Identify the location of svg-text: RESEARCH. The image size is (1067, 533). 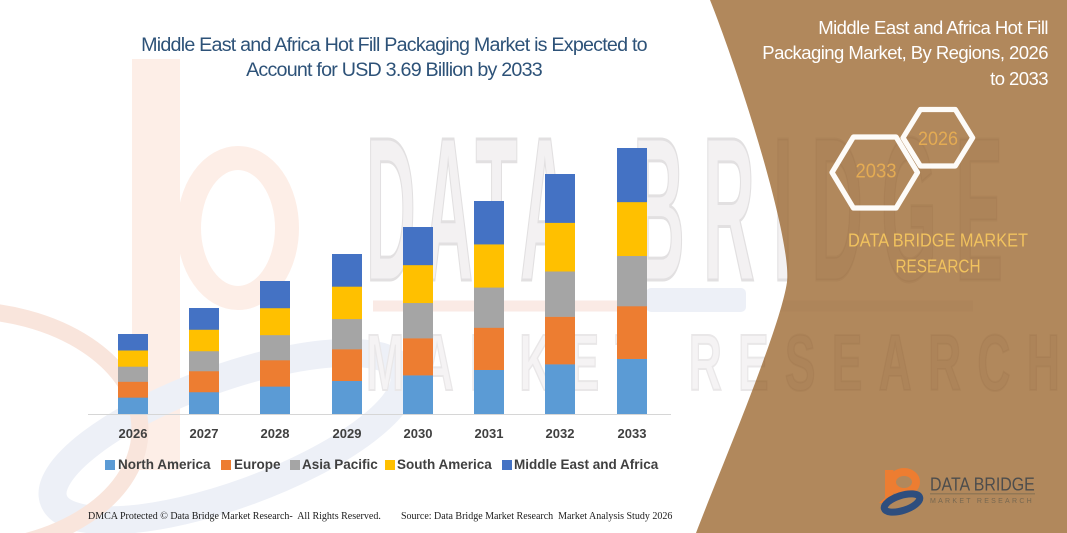
(938, 267).